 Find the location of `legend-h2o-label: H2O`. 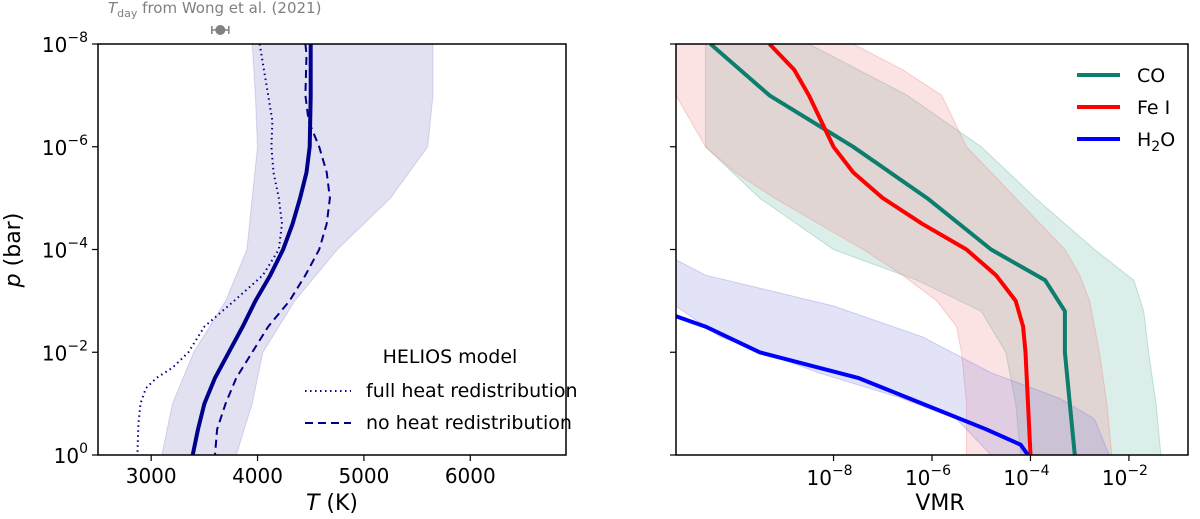

legend-h2o-label: H2O is located at coordinates (1156, 142).